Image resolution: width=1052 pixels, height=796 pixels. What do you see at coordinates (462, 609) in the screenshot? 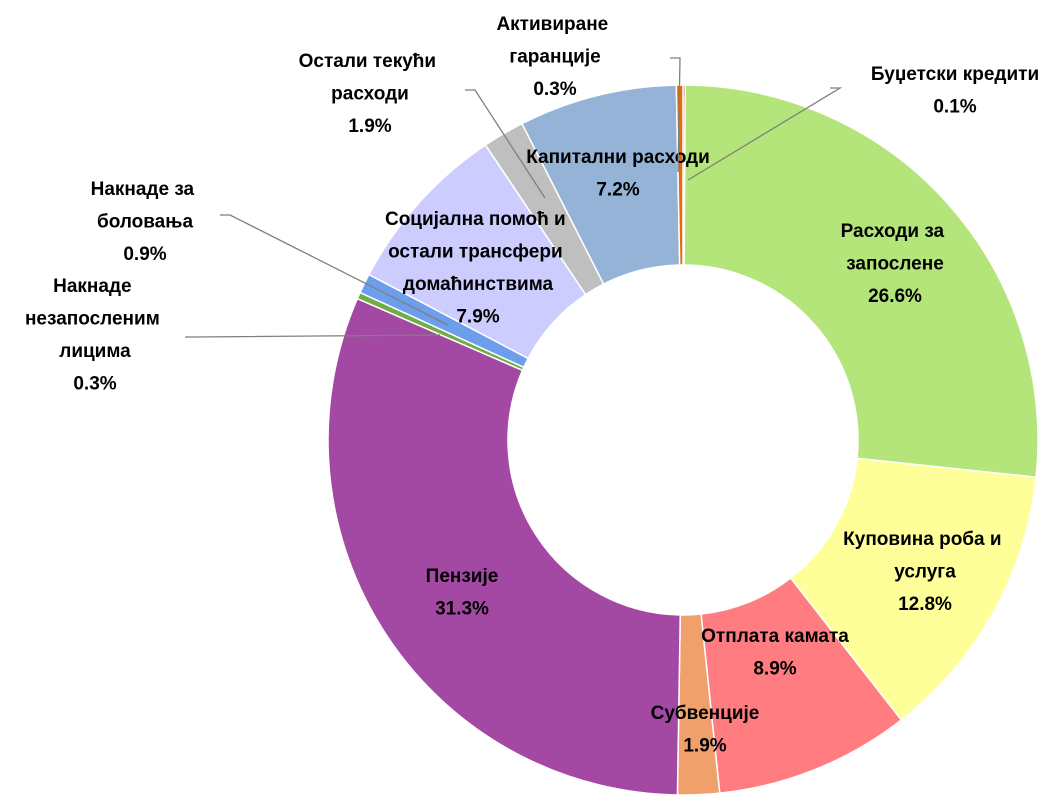
I see `value-label: 31.3%` at bounding box center [462, 609].